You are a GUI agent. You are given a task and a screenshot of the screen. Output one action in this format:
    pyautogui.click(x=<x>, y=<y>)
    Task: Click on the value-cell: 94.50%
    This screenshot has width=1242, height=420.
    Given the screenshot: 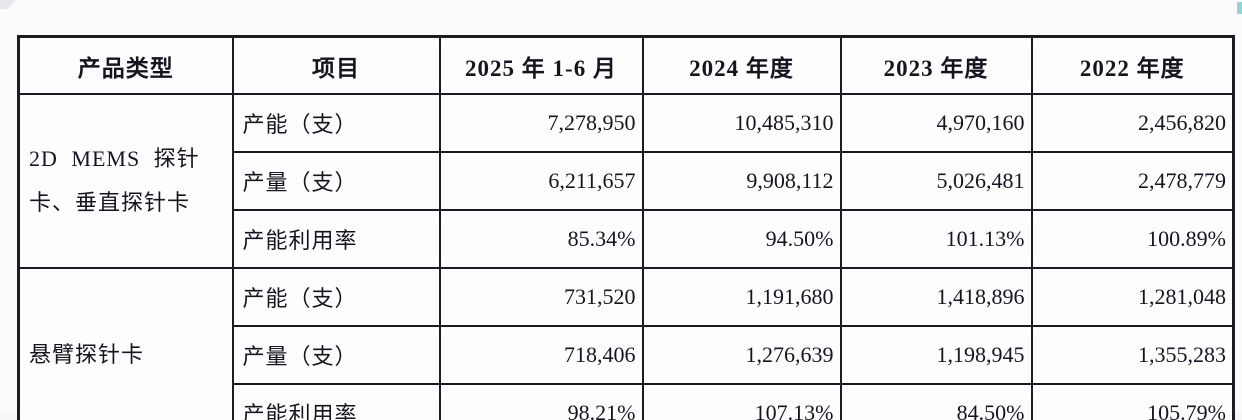 What is the action you would take?
    pyautogui.click(x=741, y=239)
    